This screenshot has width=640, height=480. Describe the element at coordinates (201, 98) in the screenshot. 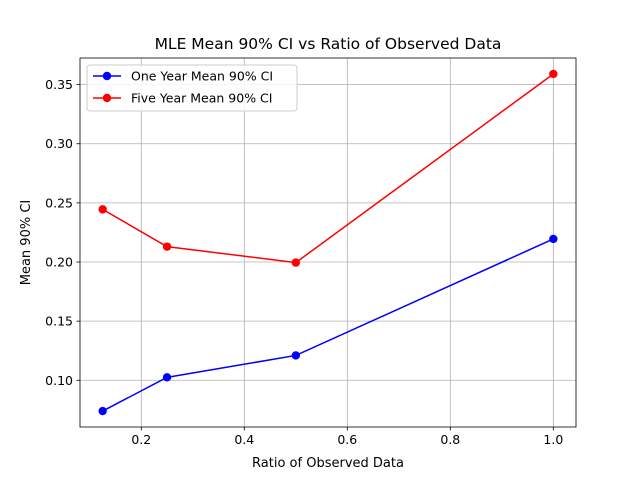

I see `legend-five-year-label: Five Year Mean 90% CI` at that location.